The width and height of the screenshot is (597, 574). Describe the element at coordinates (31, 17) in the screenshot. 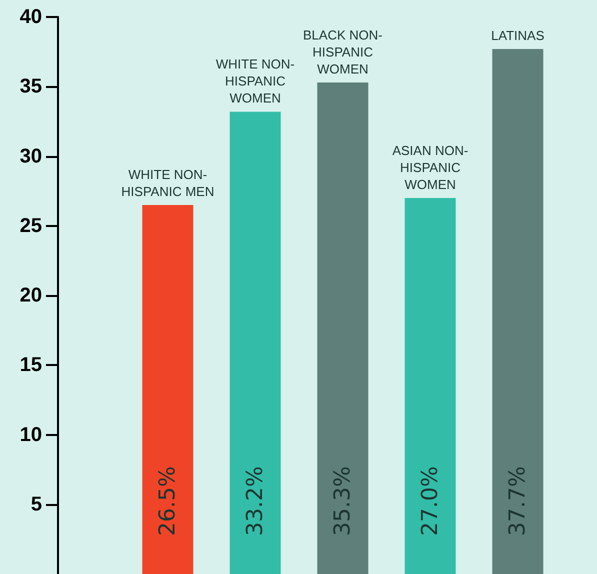

I see `y-tick-label: 40` at that location.